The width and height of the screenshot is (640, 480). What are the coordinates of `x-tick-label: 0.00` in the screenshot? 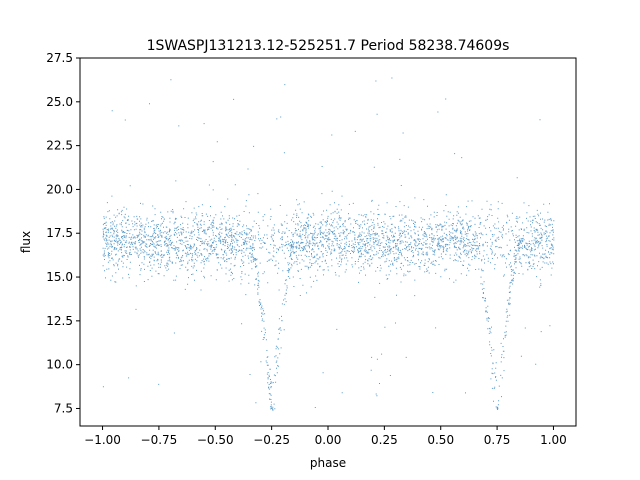 It's located at (328, 440).